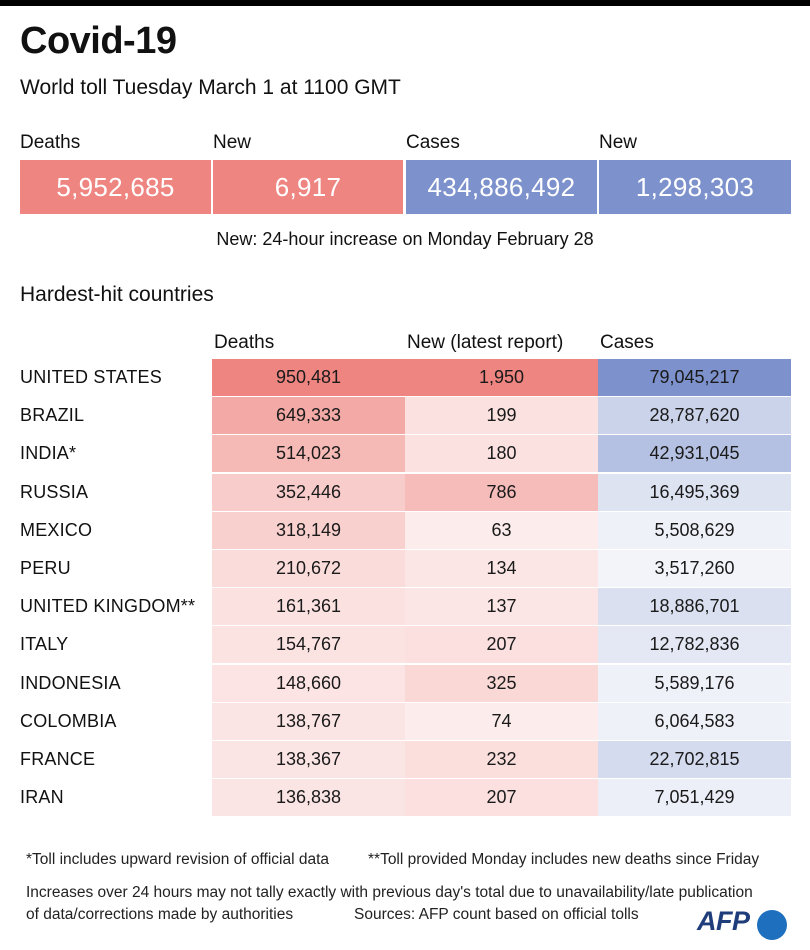 This screenshot has width=810, height=950. What do you see at coordinates (501, 492) in the screenshot?
I see `new-deaths-cell: 786` at bounding box center [501, 492].